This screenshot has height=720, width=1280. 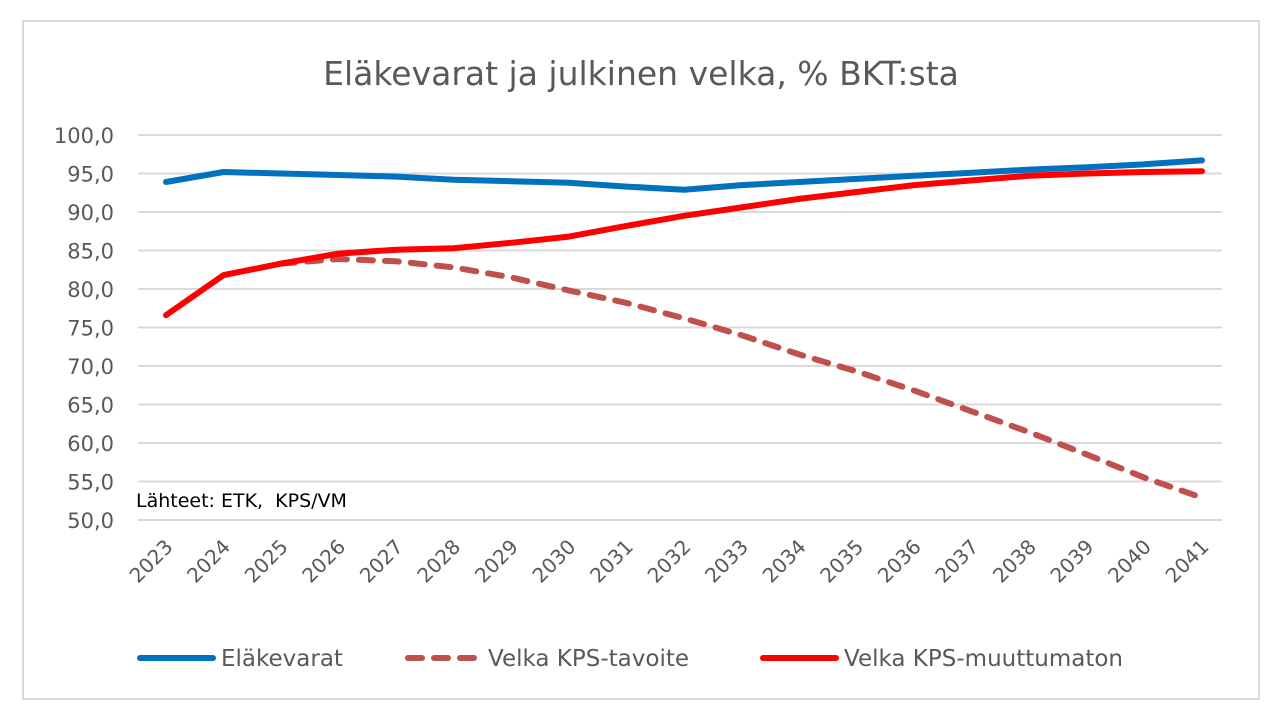 I want to click on x-tick-label: 2032, so click(x=669, y=561).